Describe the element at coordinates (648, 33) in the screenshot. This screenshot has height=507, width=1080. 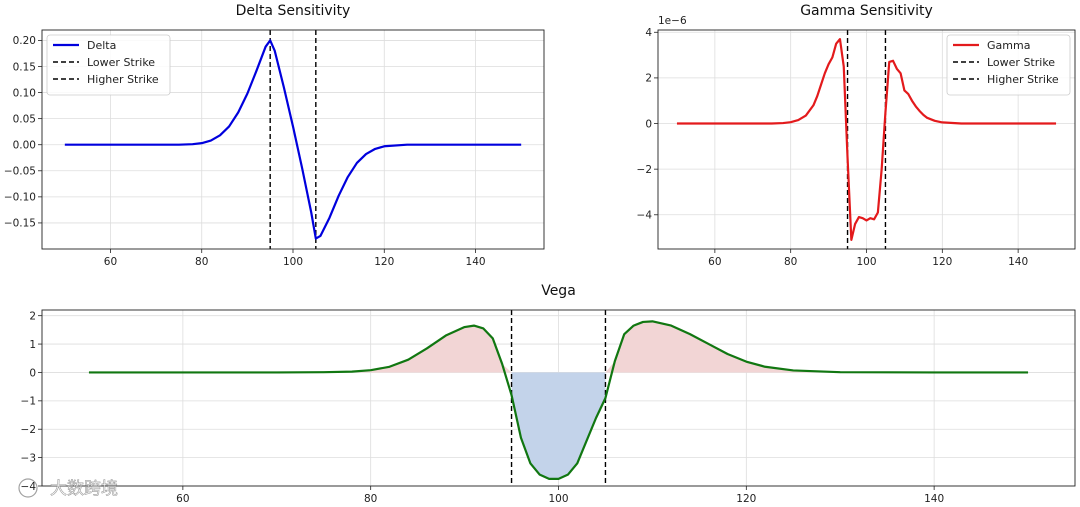
I see `gamma-ytick-label: 4` at that location.